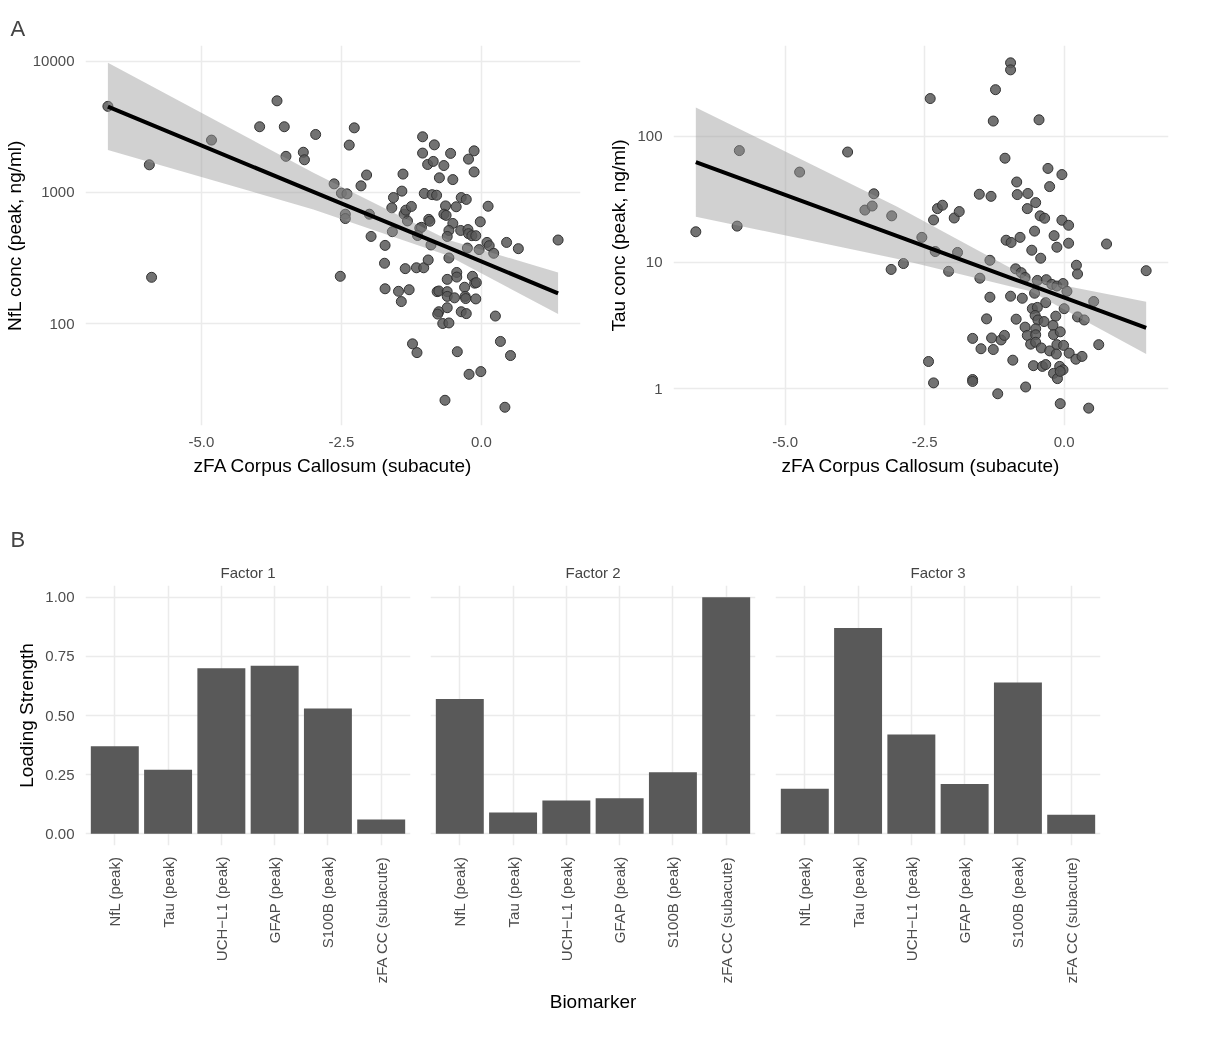 The width and height of the screenshot is (1206, 1054). Describe the element at coordinates (60, 833) in the screenshot. I see `y-tick-label: 0.00` at that location.